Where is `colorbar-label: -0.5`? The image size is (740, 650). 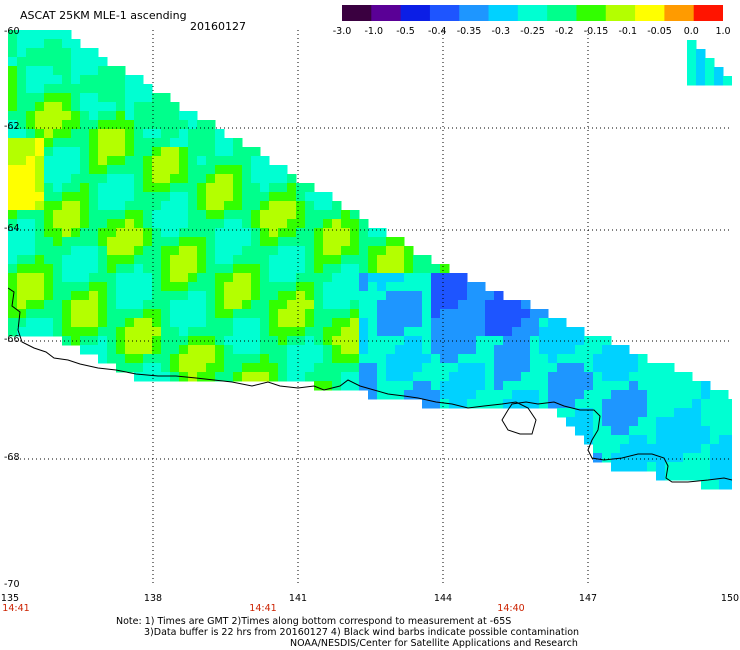
colorbar-label: -0.5 is located at coordinates (405, 31).